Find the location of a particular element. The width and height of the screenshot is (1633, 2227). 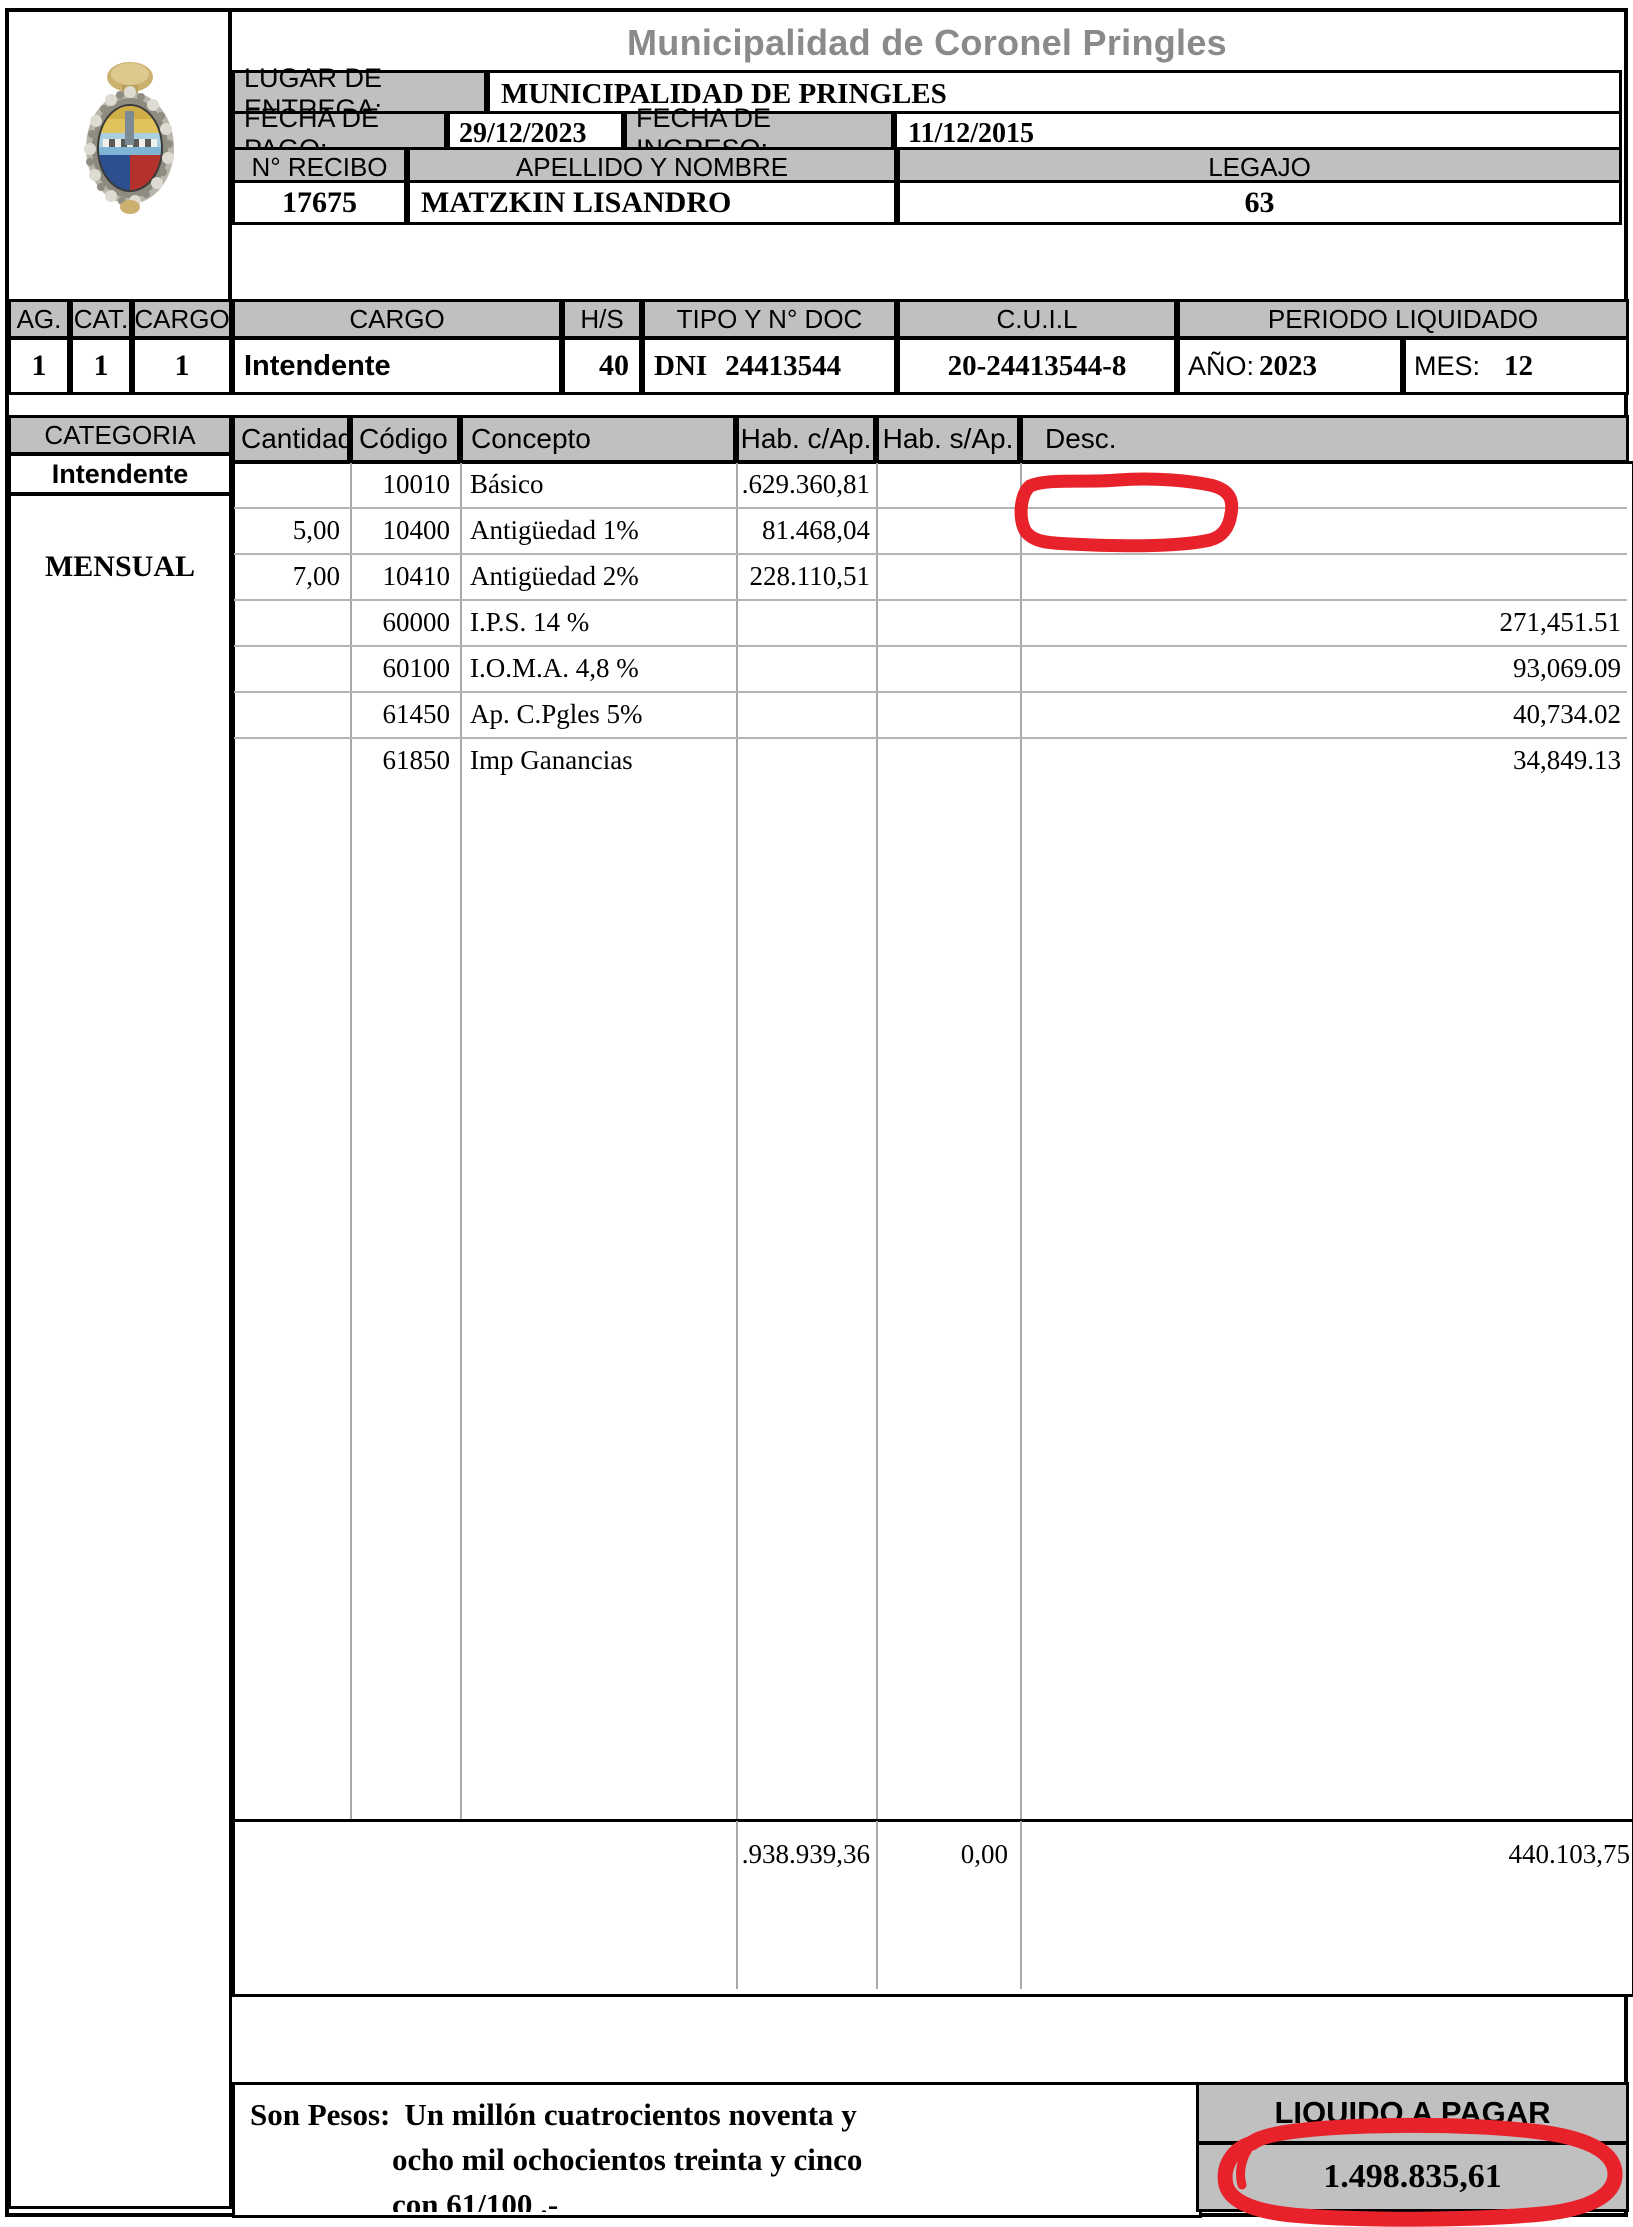

totals-row is located at coordinates (932, 1908).